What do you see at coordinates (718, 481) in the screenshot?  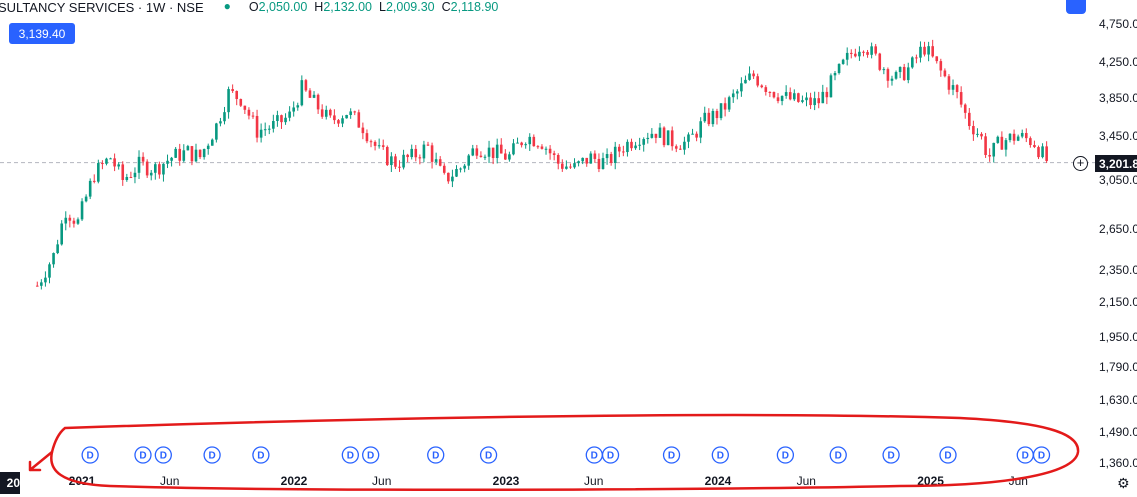 I see `time-tick-label: 2024` at bounding box center [718, 481].